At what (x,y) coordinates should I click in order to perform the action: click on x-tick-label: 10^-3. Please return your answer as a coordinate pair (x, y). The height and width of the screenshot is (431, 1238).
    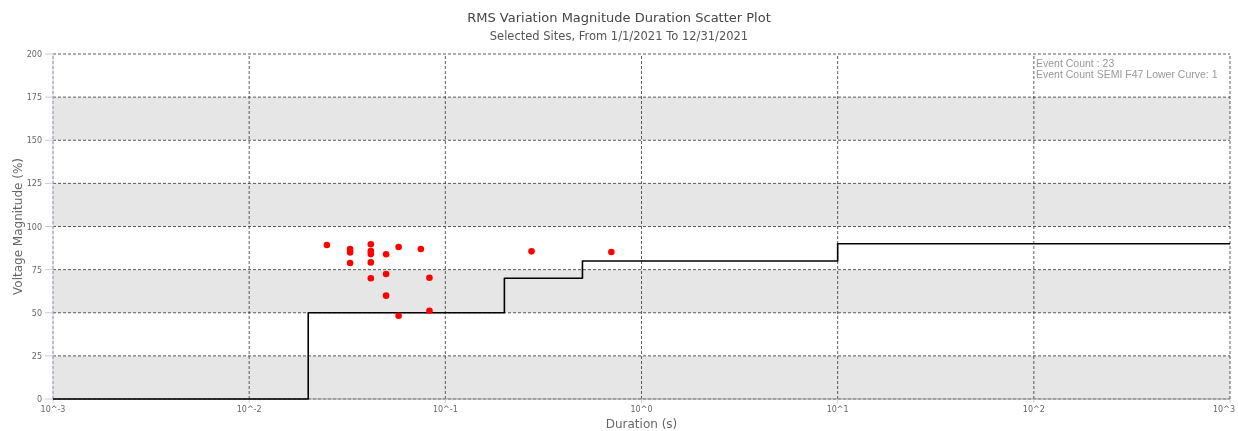
    Looking at the image, I should click on (53, 409).